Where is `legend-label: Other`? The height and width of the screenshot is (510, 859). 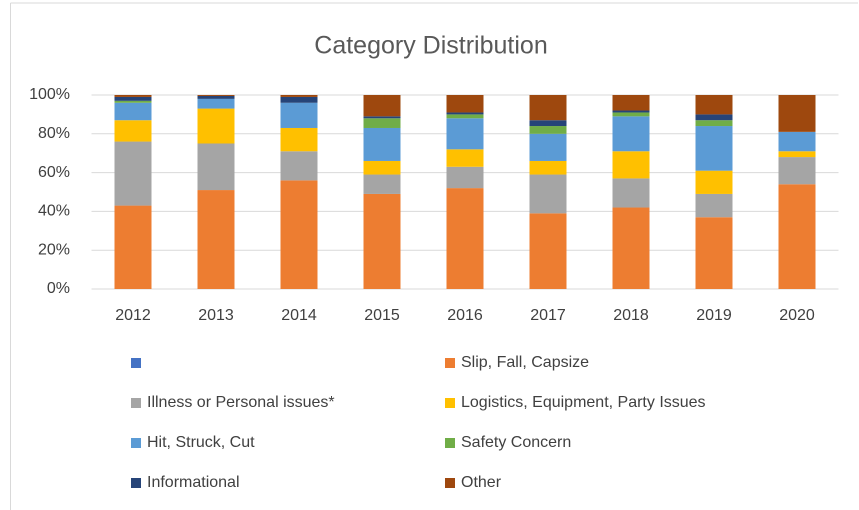 legend-label: Other is located at coordinates (481, 482).